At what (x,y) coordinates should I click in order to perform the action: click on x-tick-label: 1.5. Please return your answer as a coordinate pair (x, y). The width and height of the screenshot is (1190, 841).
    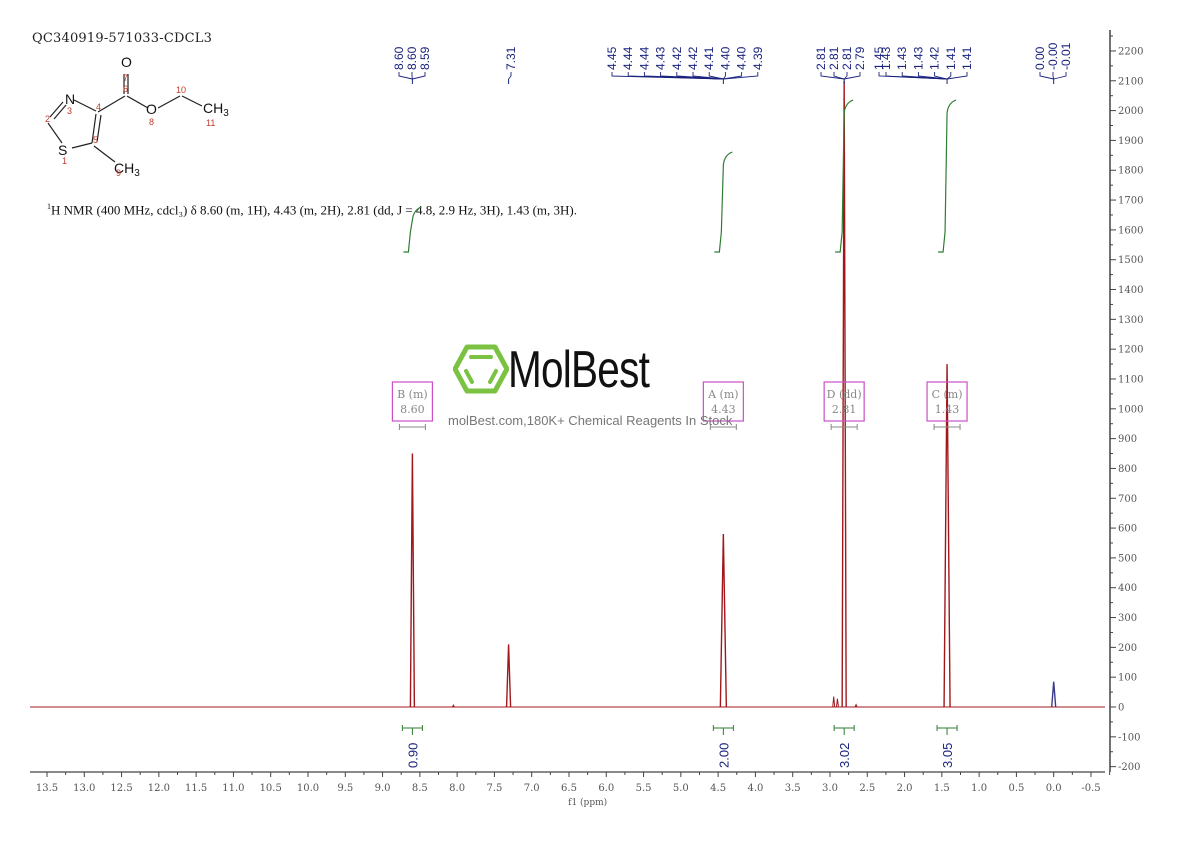
    Looking at the image, I should click on (942, 788).